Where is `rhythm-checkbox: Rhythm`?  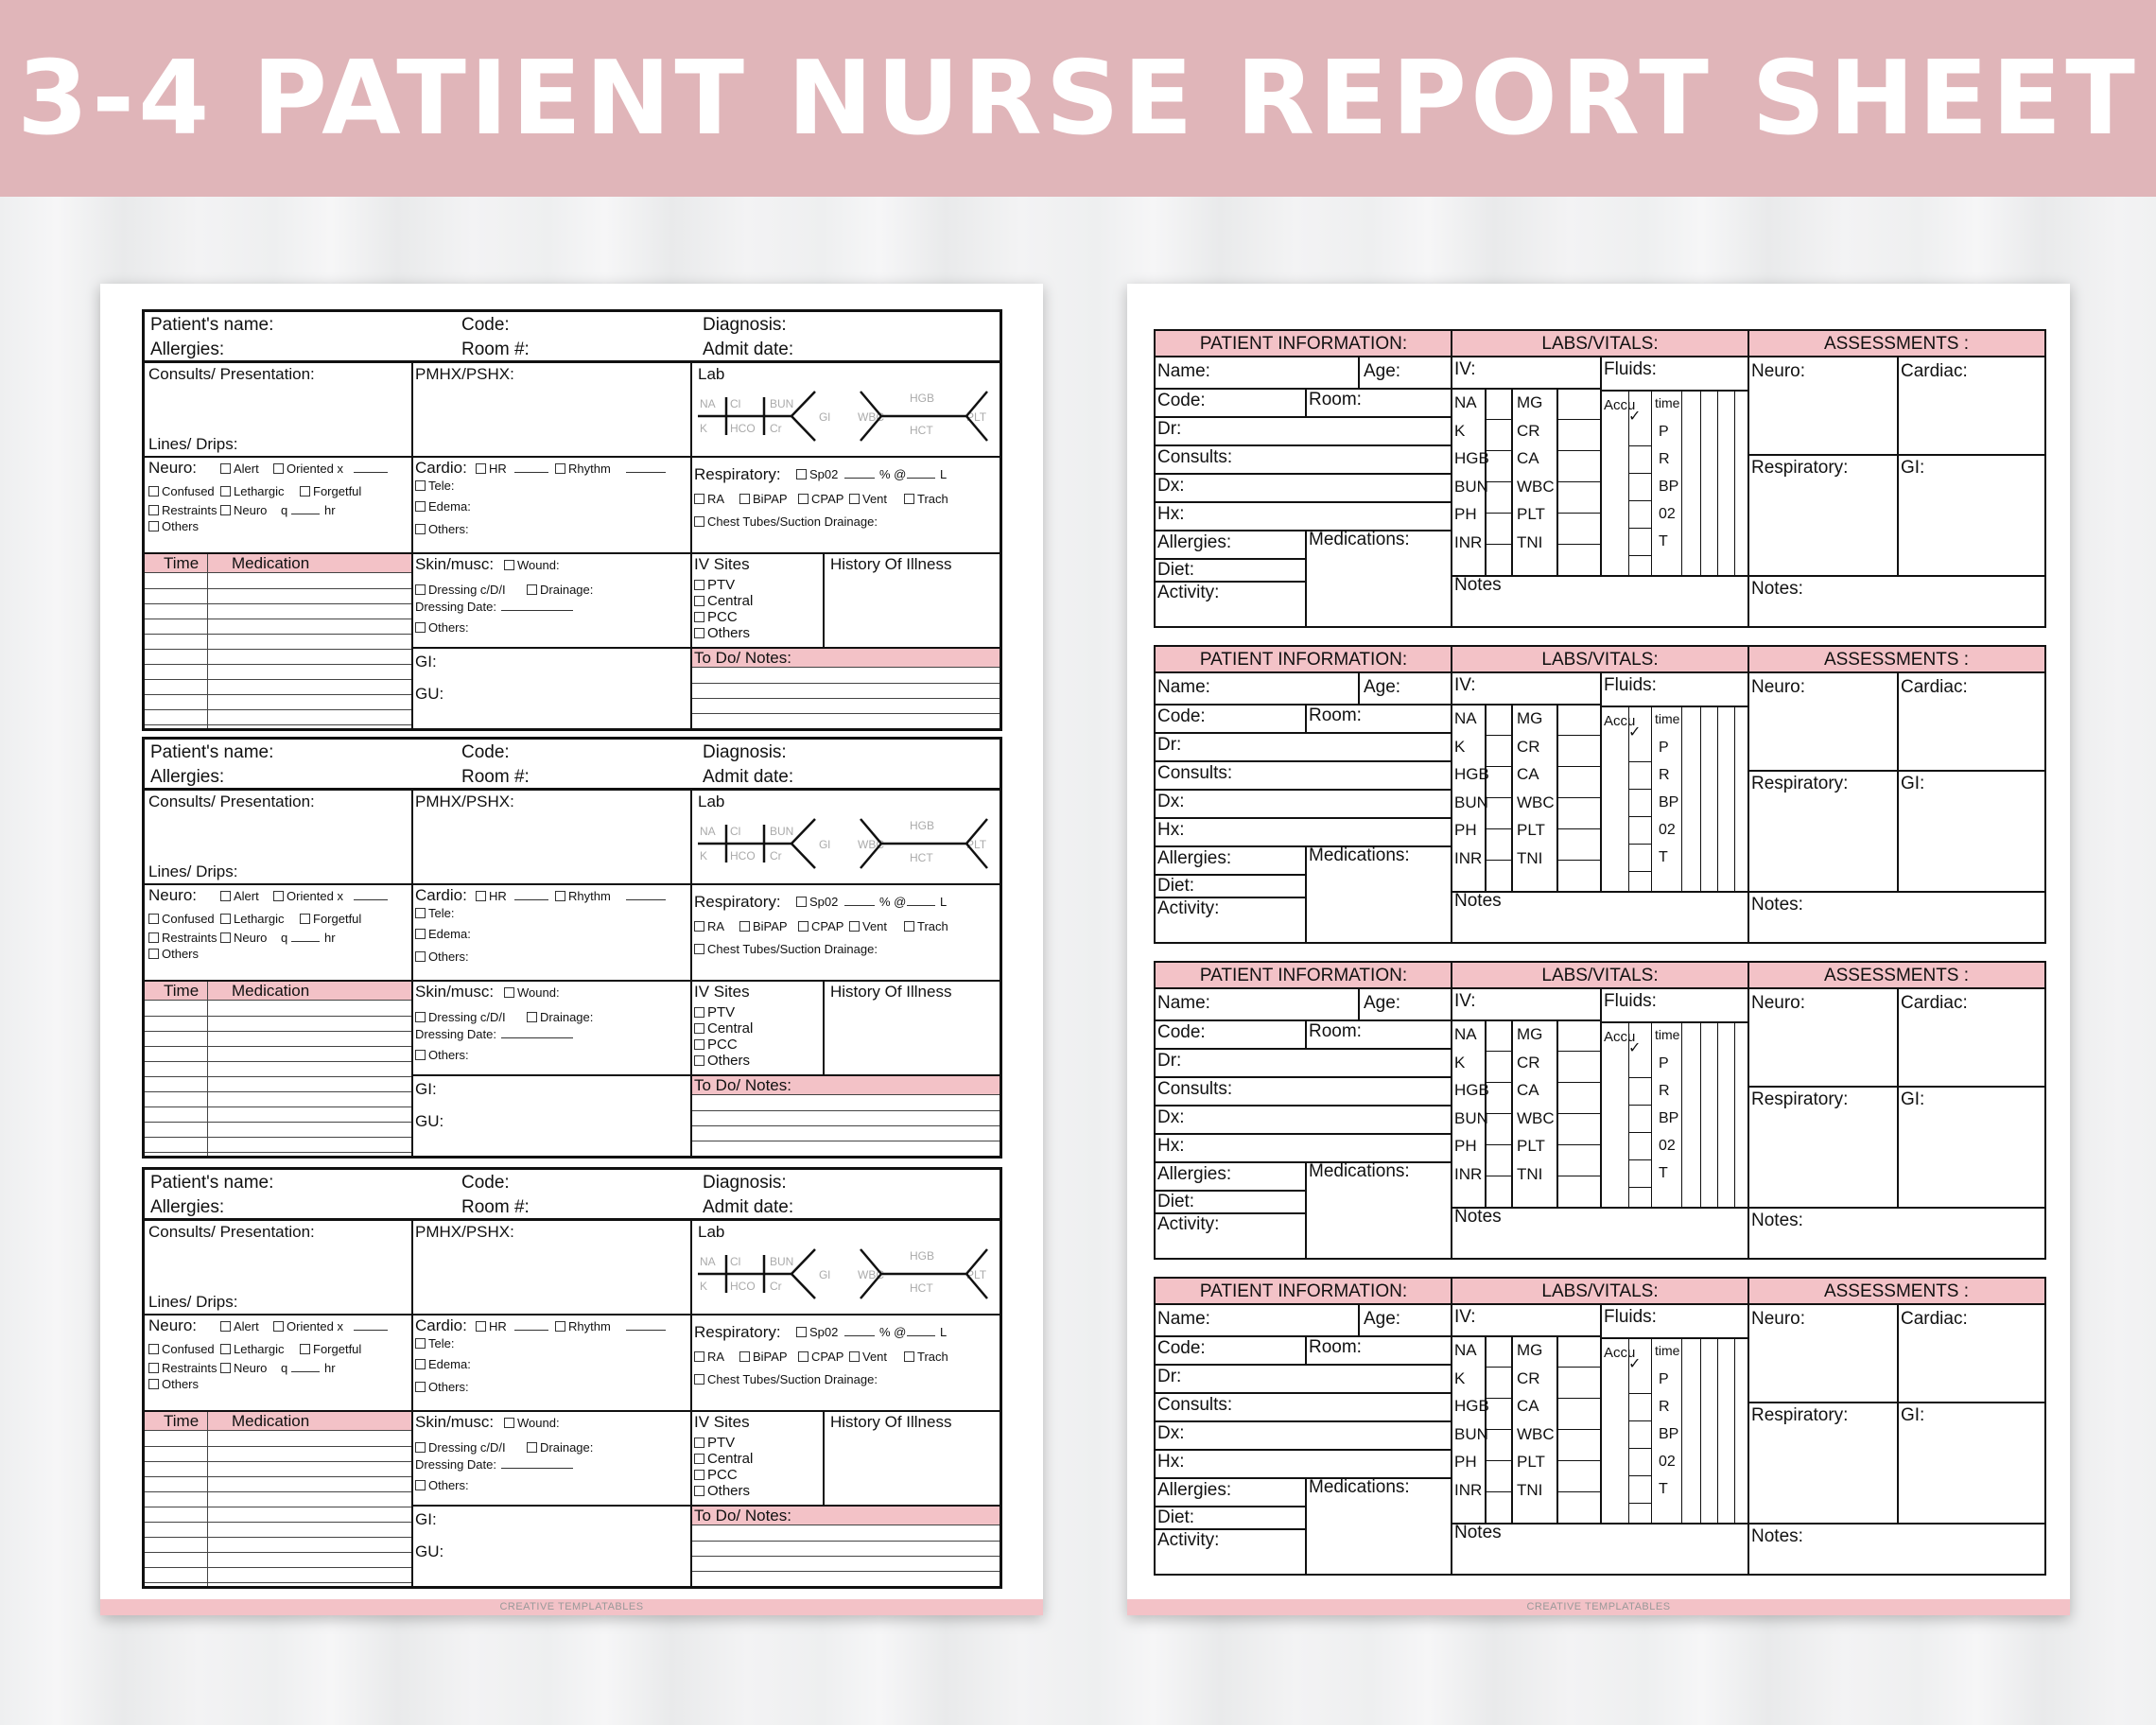 rhythm-checkbox: Rhythm is located at coordinates (583, 469).